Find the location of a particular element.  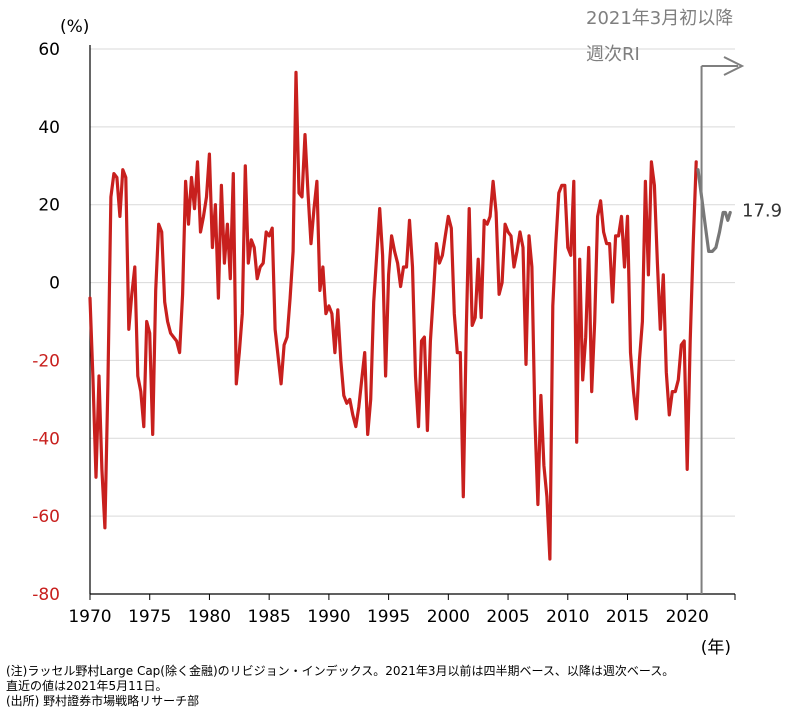

y-tick-labels: 60 40 20 0 -20 -40 -60 -80 is located at coordinates (46, 322).